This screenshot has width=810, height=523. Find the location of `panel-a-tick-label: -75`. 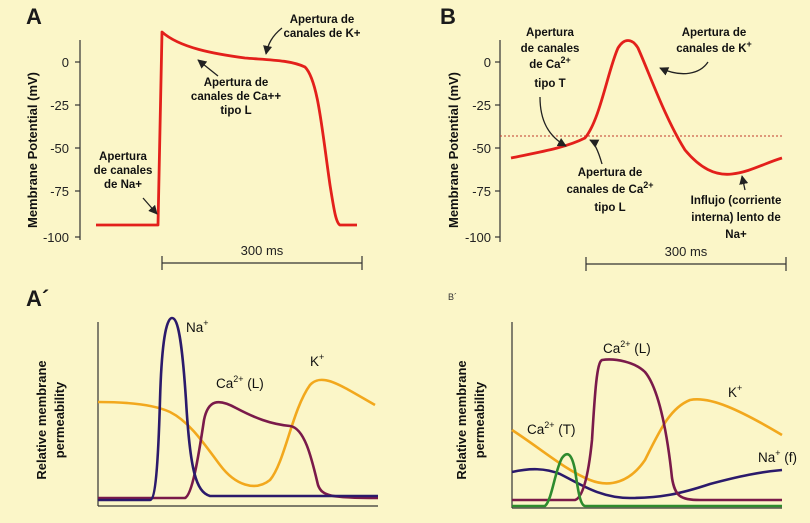

panel-a-tick-label: -75 is located at coordinates (59, 191).